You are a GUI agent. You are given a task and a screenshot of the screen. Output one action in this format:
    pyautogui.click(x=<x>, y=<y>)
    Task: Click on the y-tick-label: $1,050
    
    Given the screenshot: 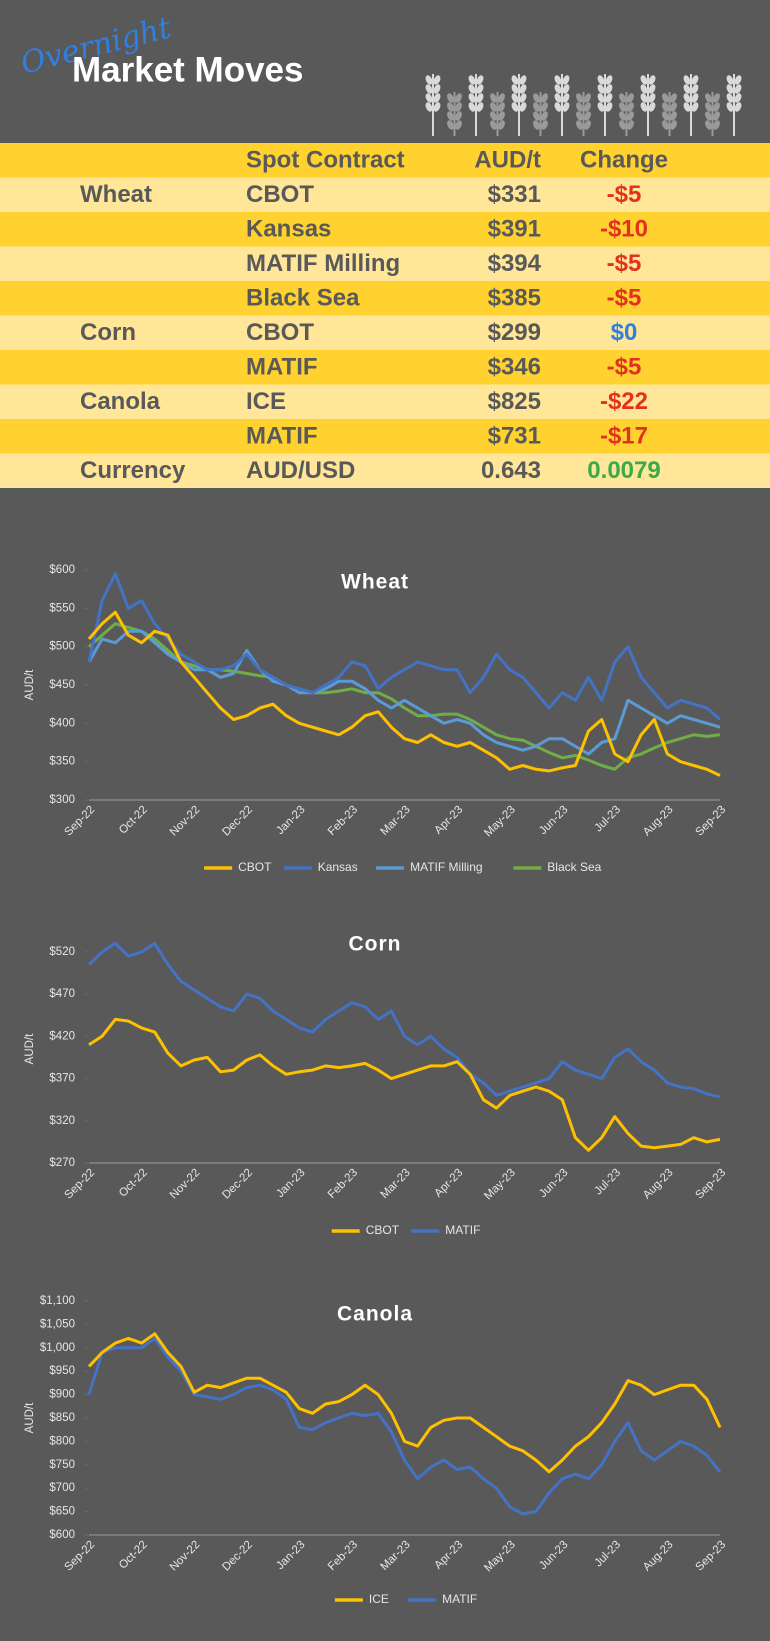 What is the action you would take?
    pyautogui.click(x=57, y=1324)
    